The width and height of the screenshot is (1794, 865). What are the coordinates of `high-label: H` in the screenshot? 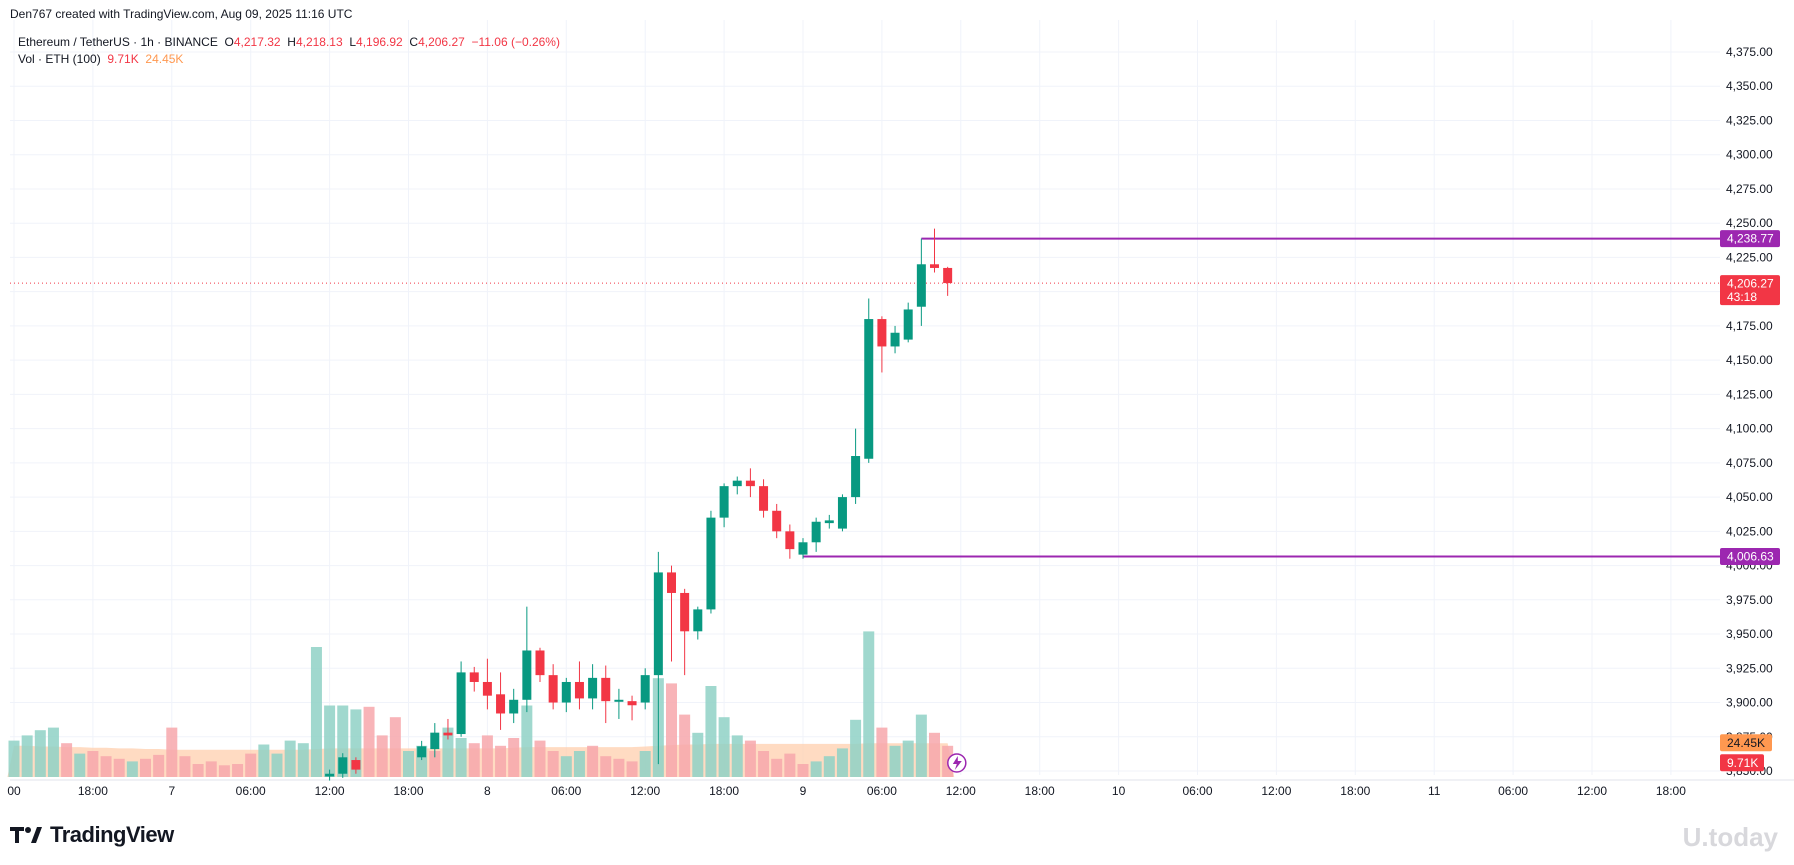 It's located at (291, 42).